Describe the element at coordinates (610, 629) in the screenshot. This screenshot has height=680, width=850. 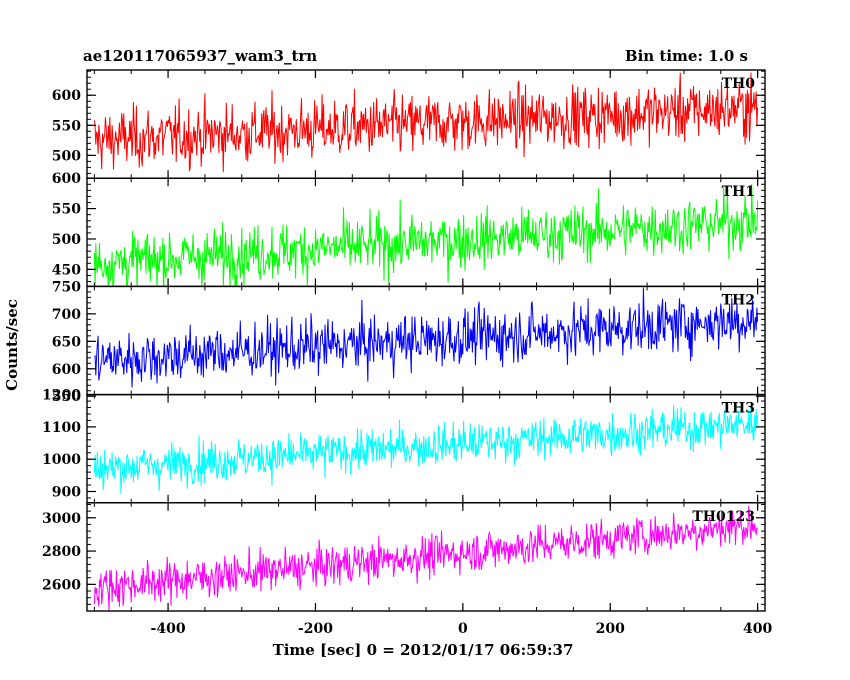
I see `x-tick-label: 200` at that location.